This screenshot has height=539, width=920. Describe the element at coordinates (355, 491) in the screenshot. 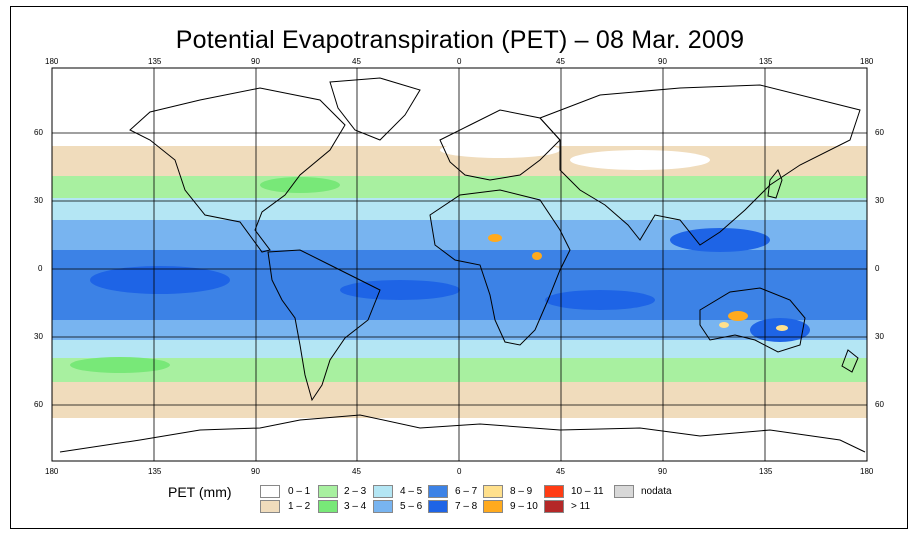

I see `legend-label: 2 – 3` at that location.